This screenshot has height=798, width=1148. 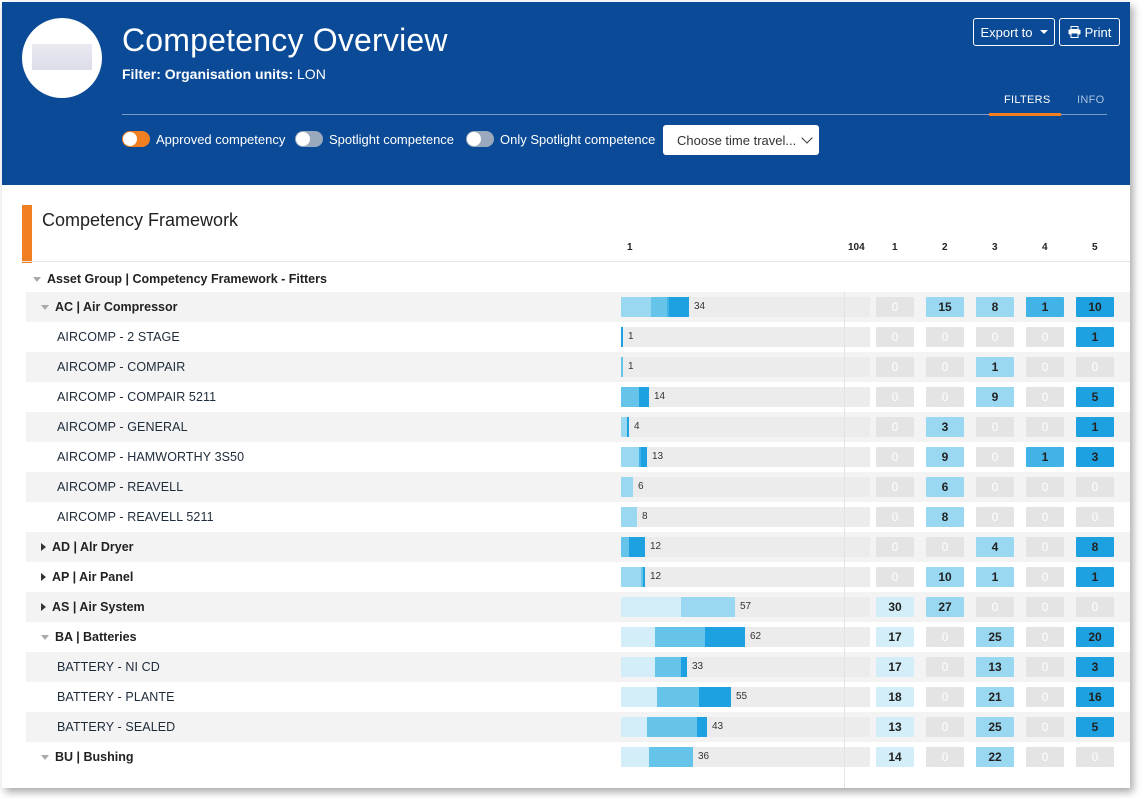 I want to click on level-1-count: 13, so click(x=895, y=727).